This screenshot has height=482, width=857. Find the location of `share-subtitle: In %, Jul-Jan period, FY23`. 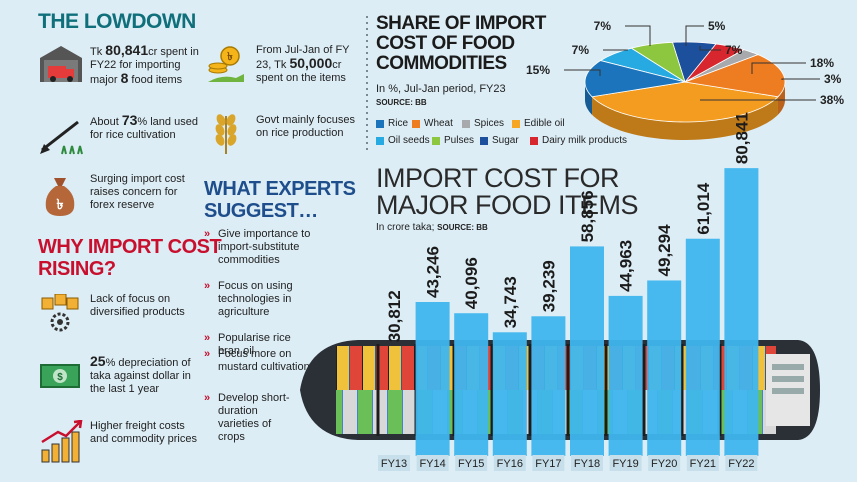

share-subtitle: In %, Jul-Jan period, FY23 is located at coordinates (441, 89).